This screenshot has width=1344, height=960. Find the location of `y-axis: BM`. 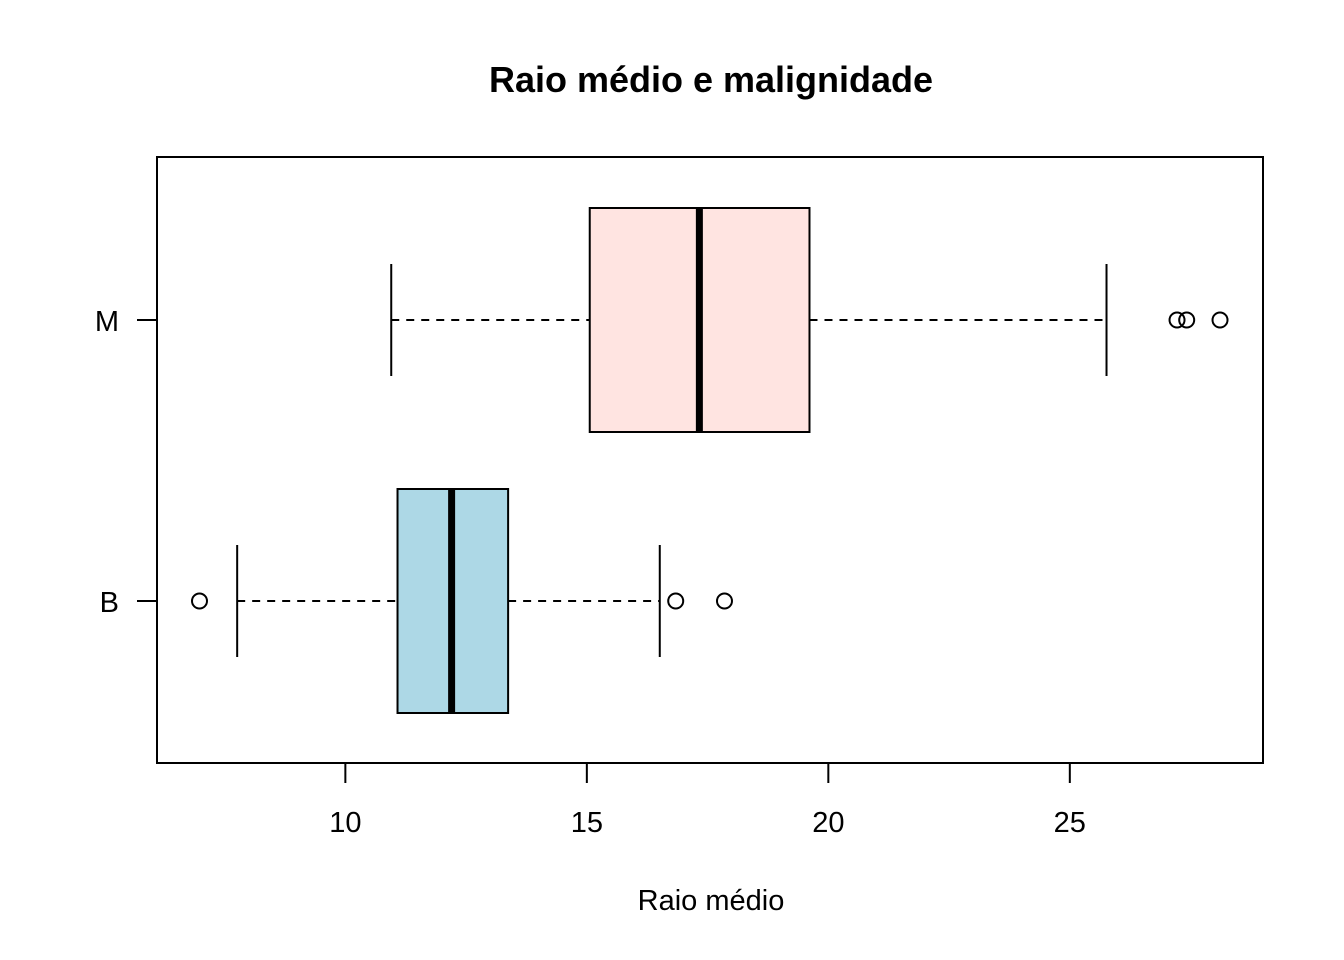

y-axis: BM is located at coordinates (126, 462).